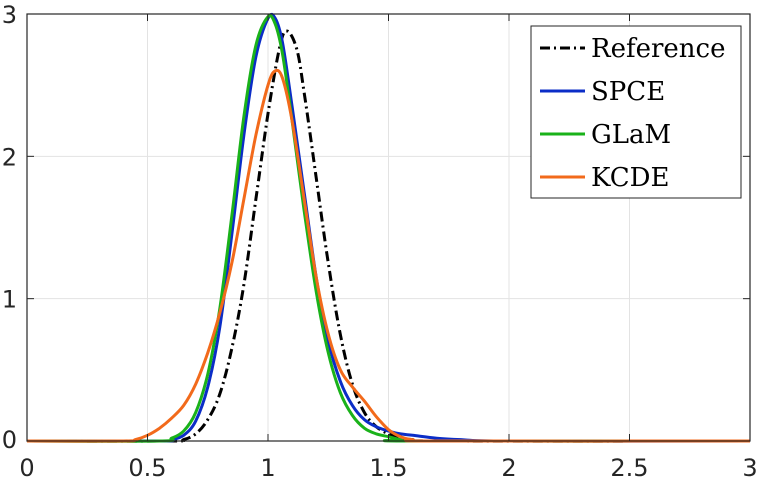 The image size is (757, 482). I want to click on y-tick-label: 1, so click(9, 300).